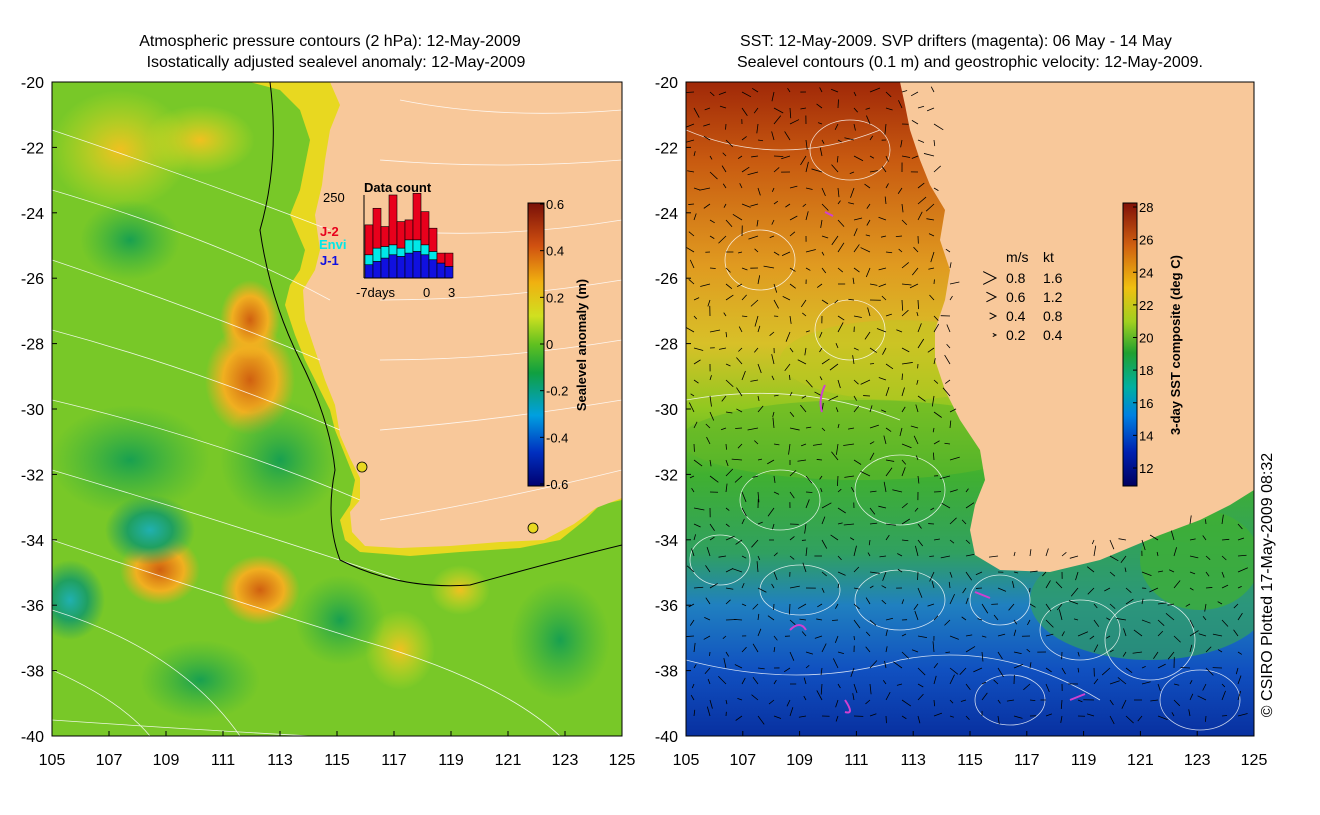 Image resolution: width=1320 pixels, height=815 pixels. I want to click on colorbar-tick-label: 0.6, so click(555, 204).